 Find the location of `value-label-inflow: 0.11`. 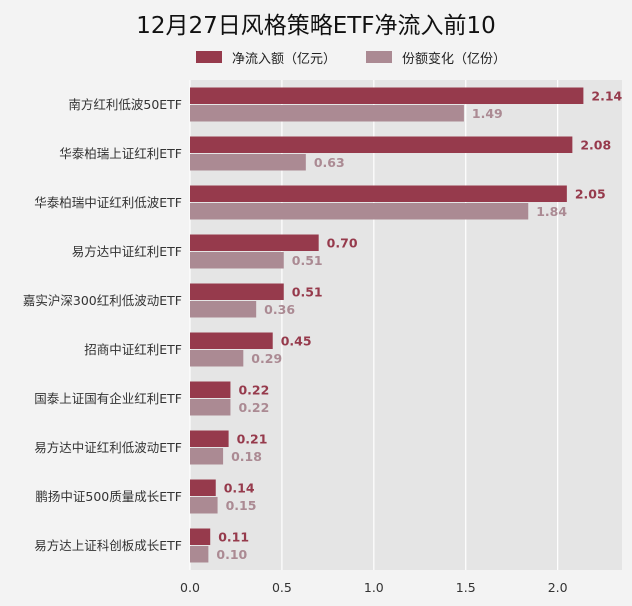

value-label-inflow: 0.11 is located at coordinates (233, 537).